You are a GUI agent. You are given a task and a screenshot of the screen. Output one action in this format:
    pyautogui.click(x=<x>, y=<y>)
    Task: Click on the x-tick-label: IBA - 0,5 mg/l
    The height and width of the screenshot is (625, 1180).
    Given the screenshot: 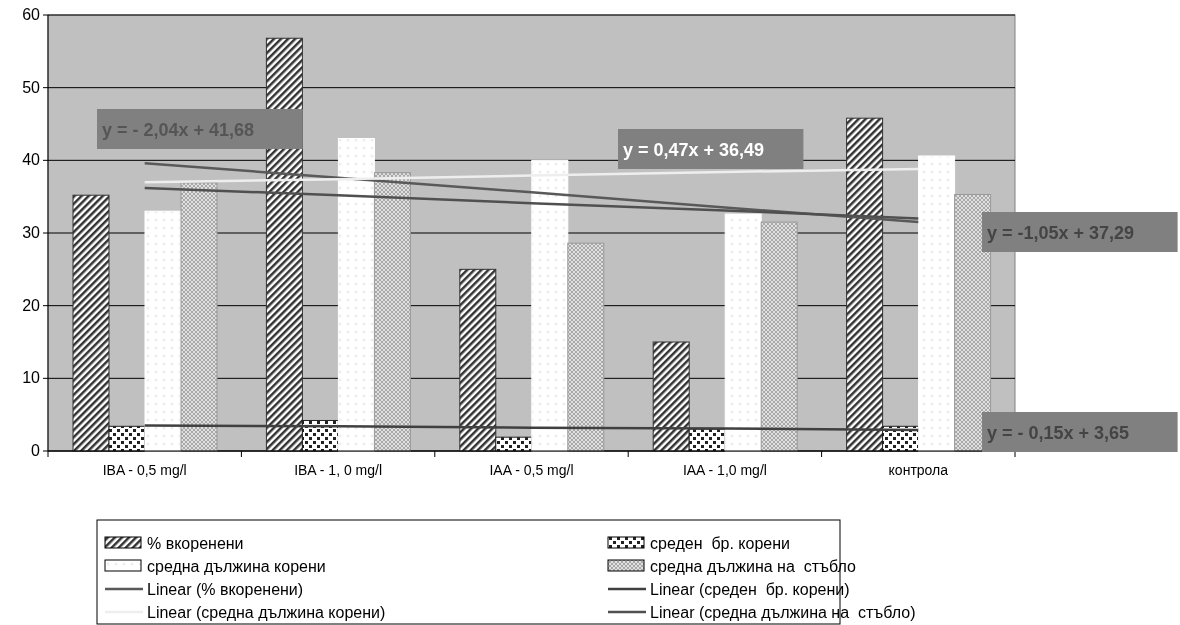 What is the action you would take?
    pyautogui.click(x=144, y=470)
    